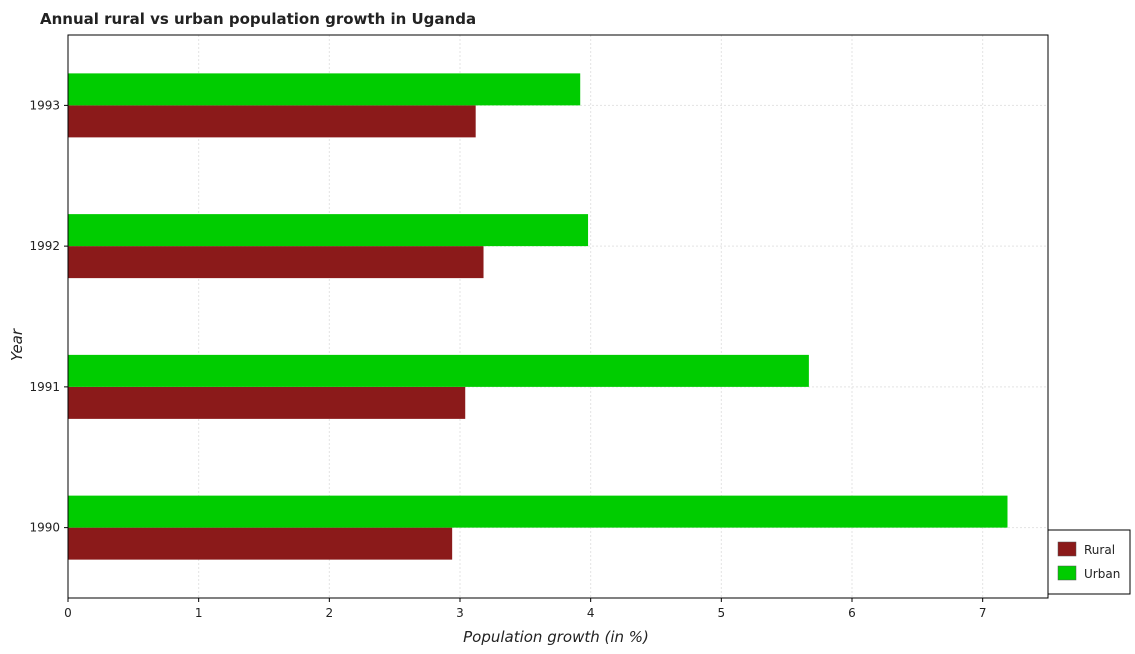 This screenshot has width=1135, height=654. Describe the element at coordinates (556, 637) in the screenshot. I see `x-axis-label: Population growth (in %)` at that location.